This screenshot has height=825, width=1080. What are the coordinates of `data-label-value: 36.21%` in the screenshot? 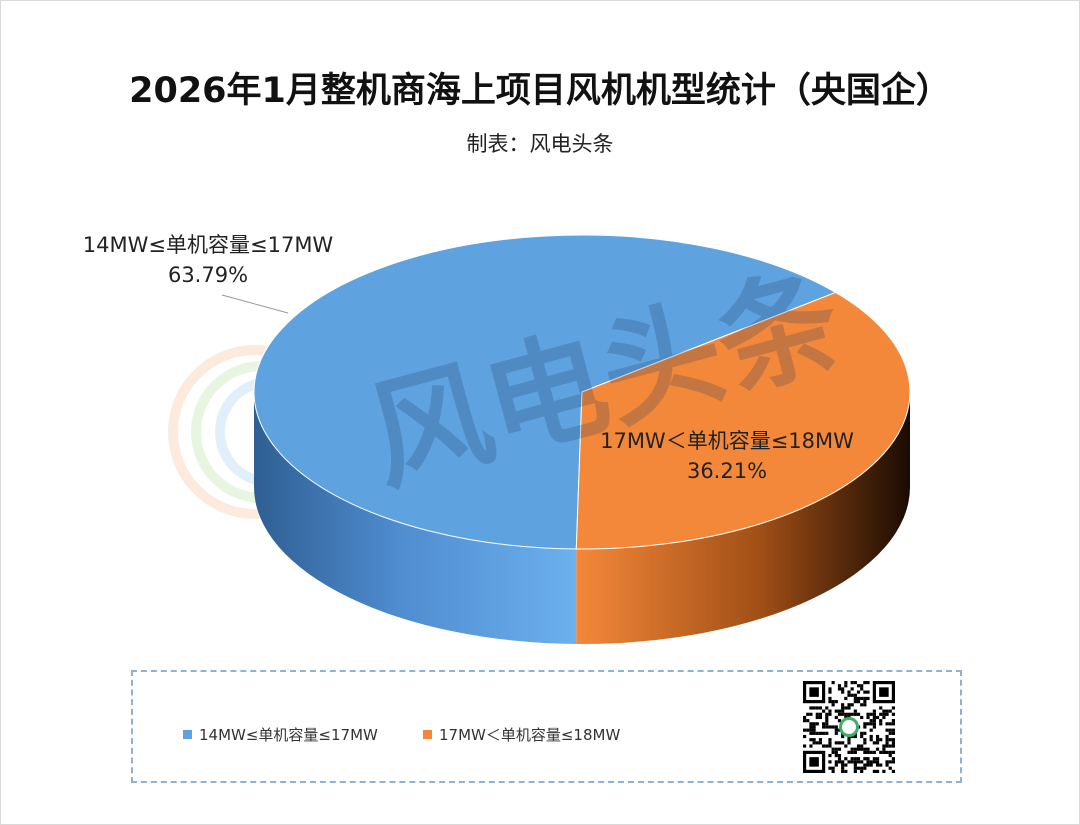 It's located at (727, 471).